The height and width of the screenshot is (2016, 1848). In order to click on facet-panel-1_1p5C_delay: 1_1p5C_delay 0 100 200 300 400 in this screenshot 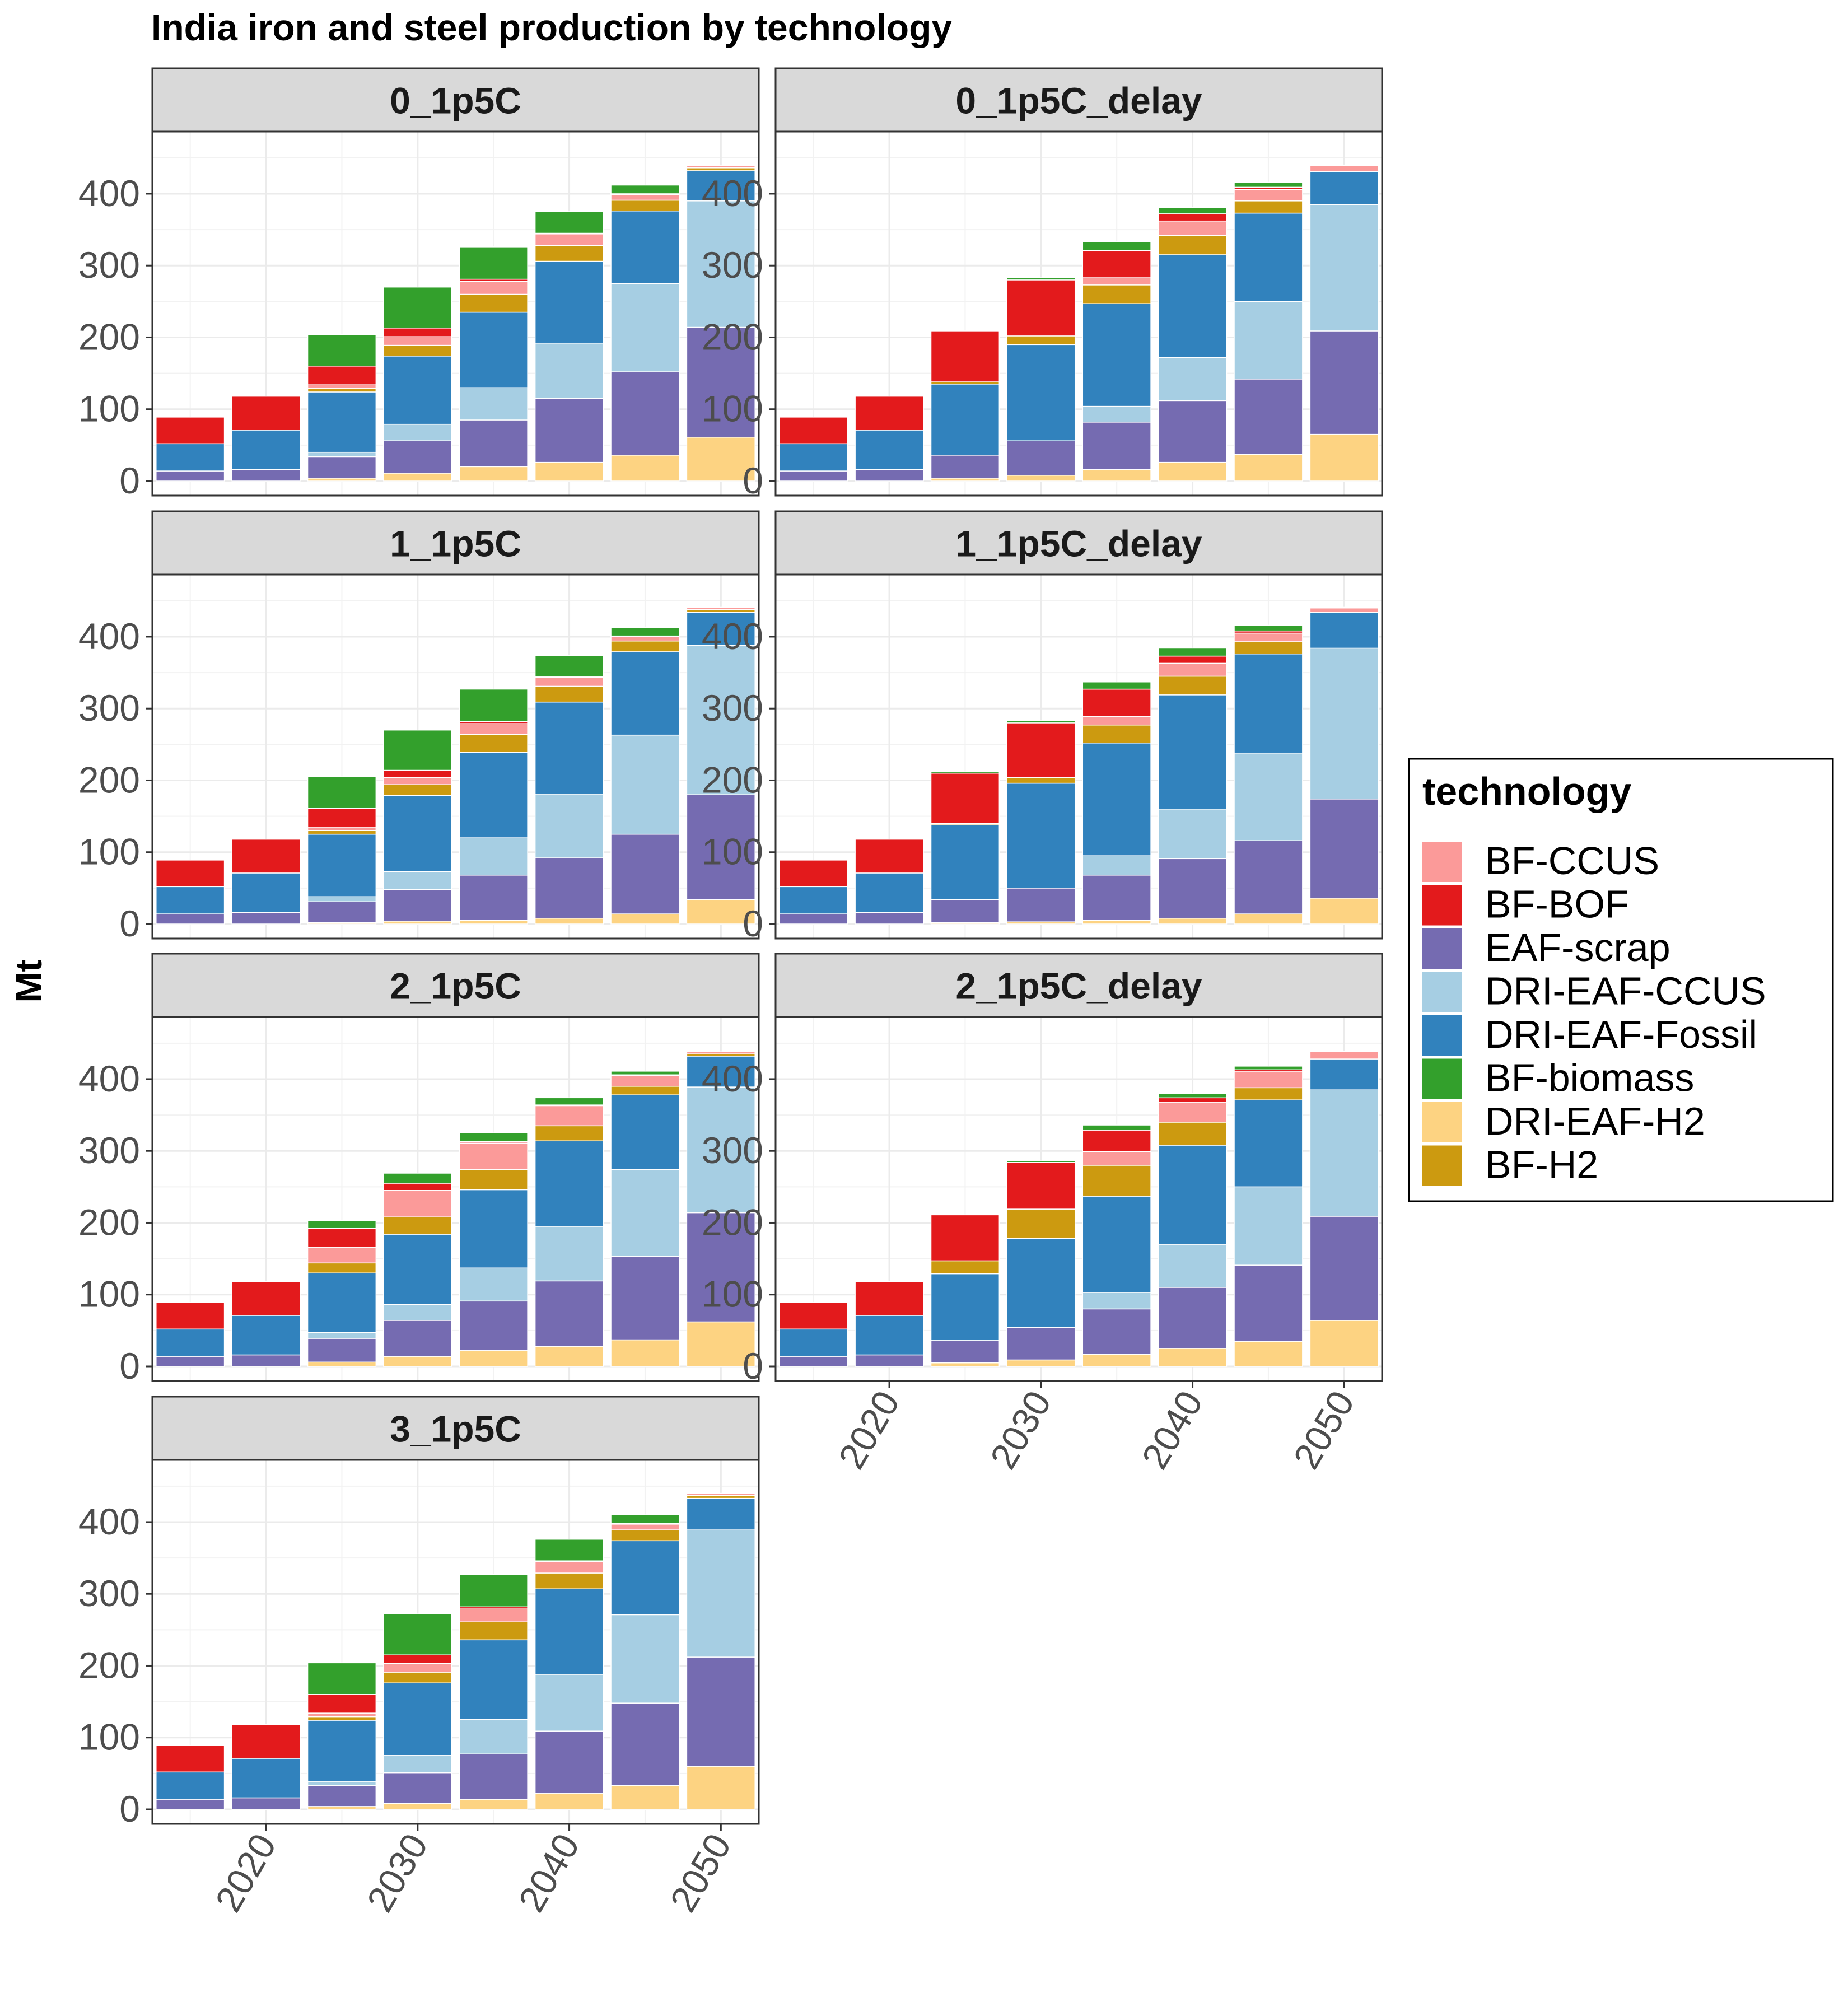, I will do `click(1043, 727)`.